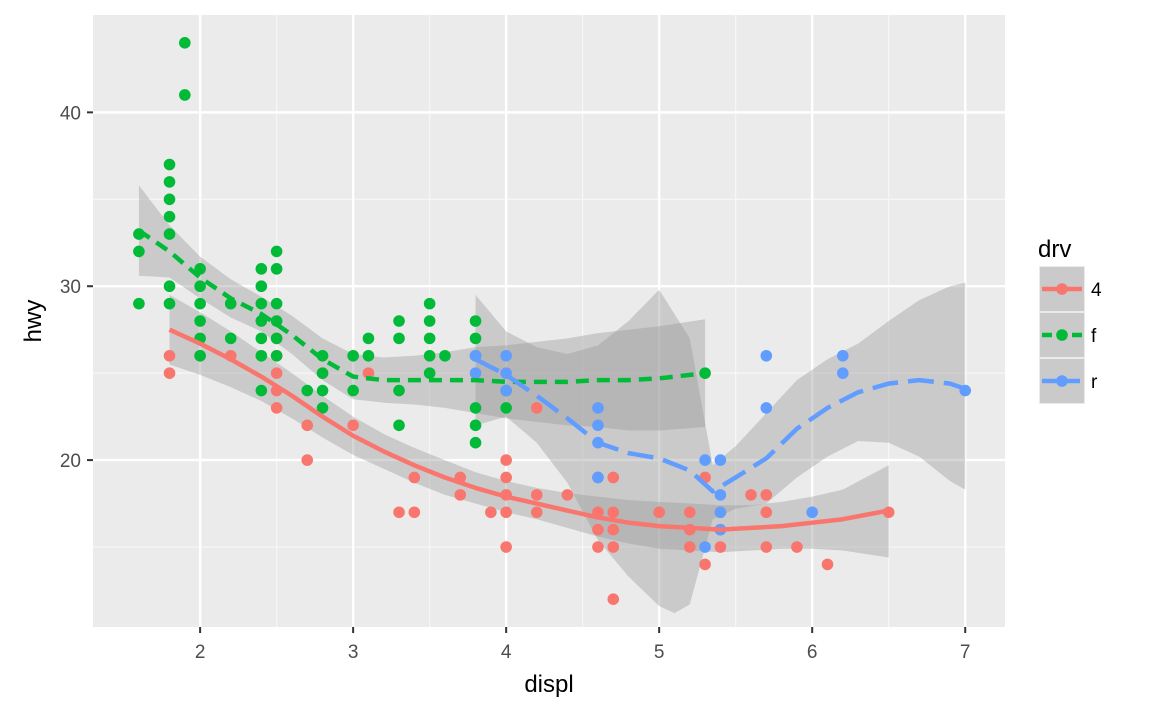 Image resolution: width=1152 pixels, height=711 pixels. What do you see at coordinates (548, 684) in the screenshot?
I see `x-axis-title: displ` at bounding box center [548, 684].